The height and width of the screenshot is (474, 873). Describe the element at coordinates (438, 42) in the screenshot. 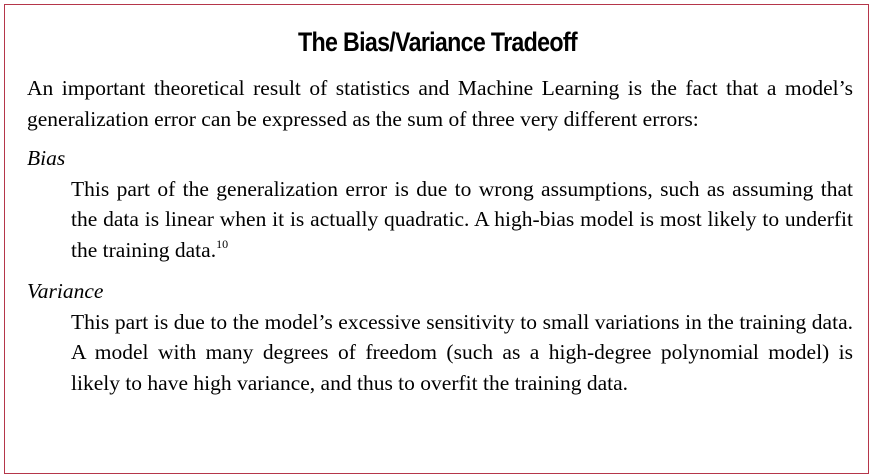

I see `sidebar-title: The Bias/Variance Tradeoff` at that location.